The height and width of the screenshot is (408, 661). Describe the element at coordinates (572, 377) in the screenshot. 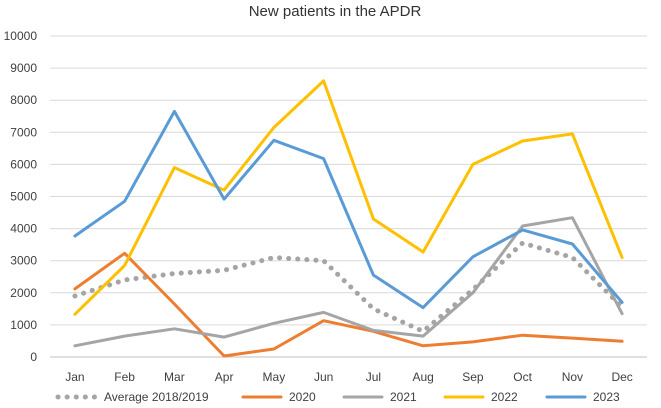

I see `x-tick-label-nov: Nov` at that location.